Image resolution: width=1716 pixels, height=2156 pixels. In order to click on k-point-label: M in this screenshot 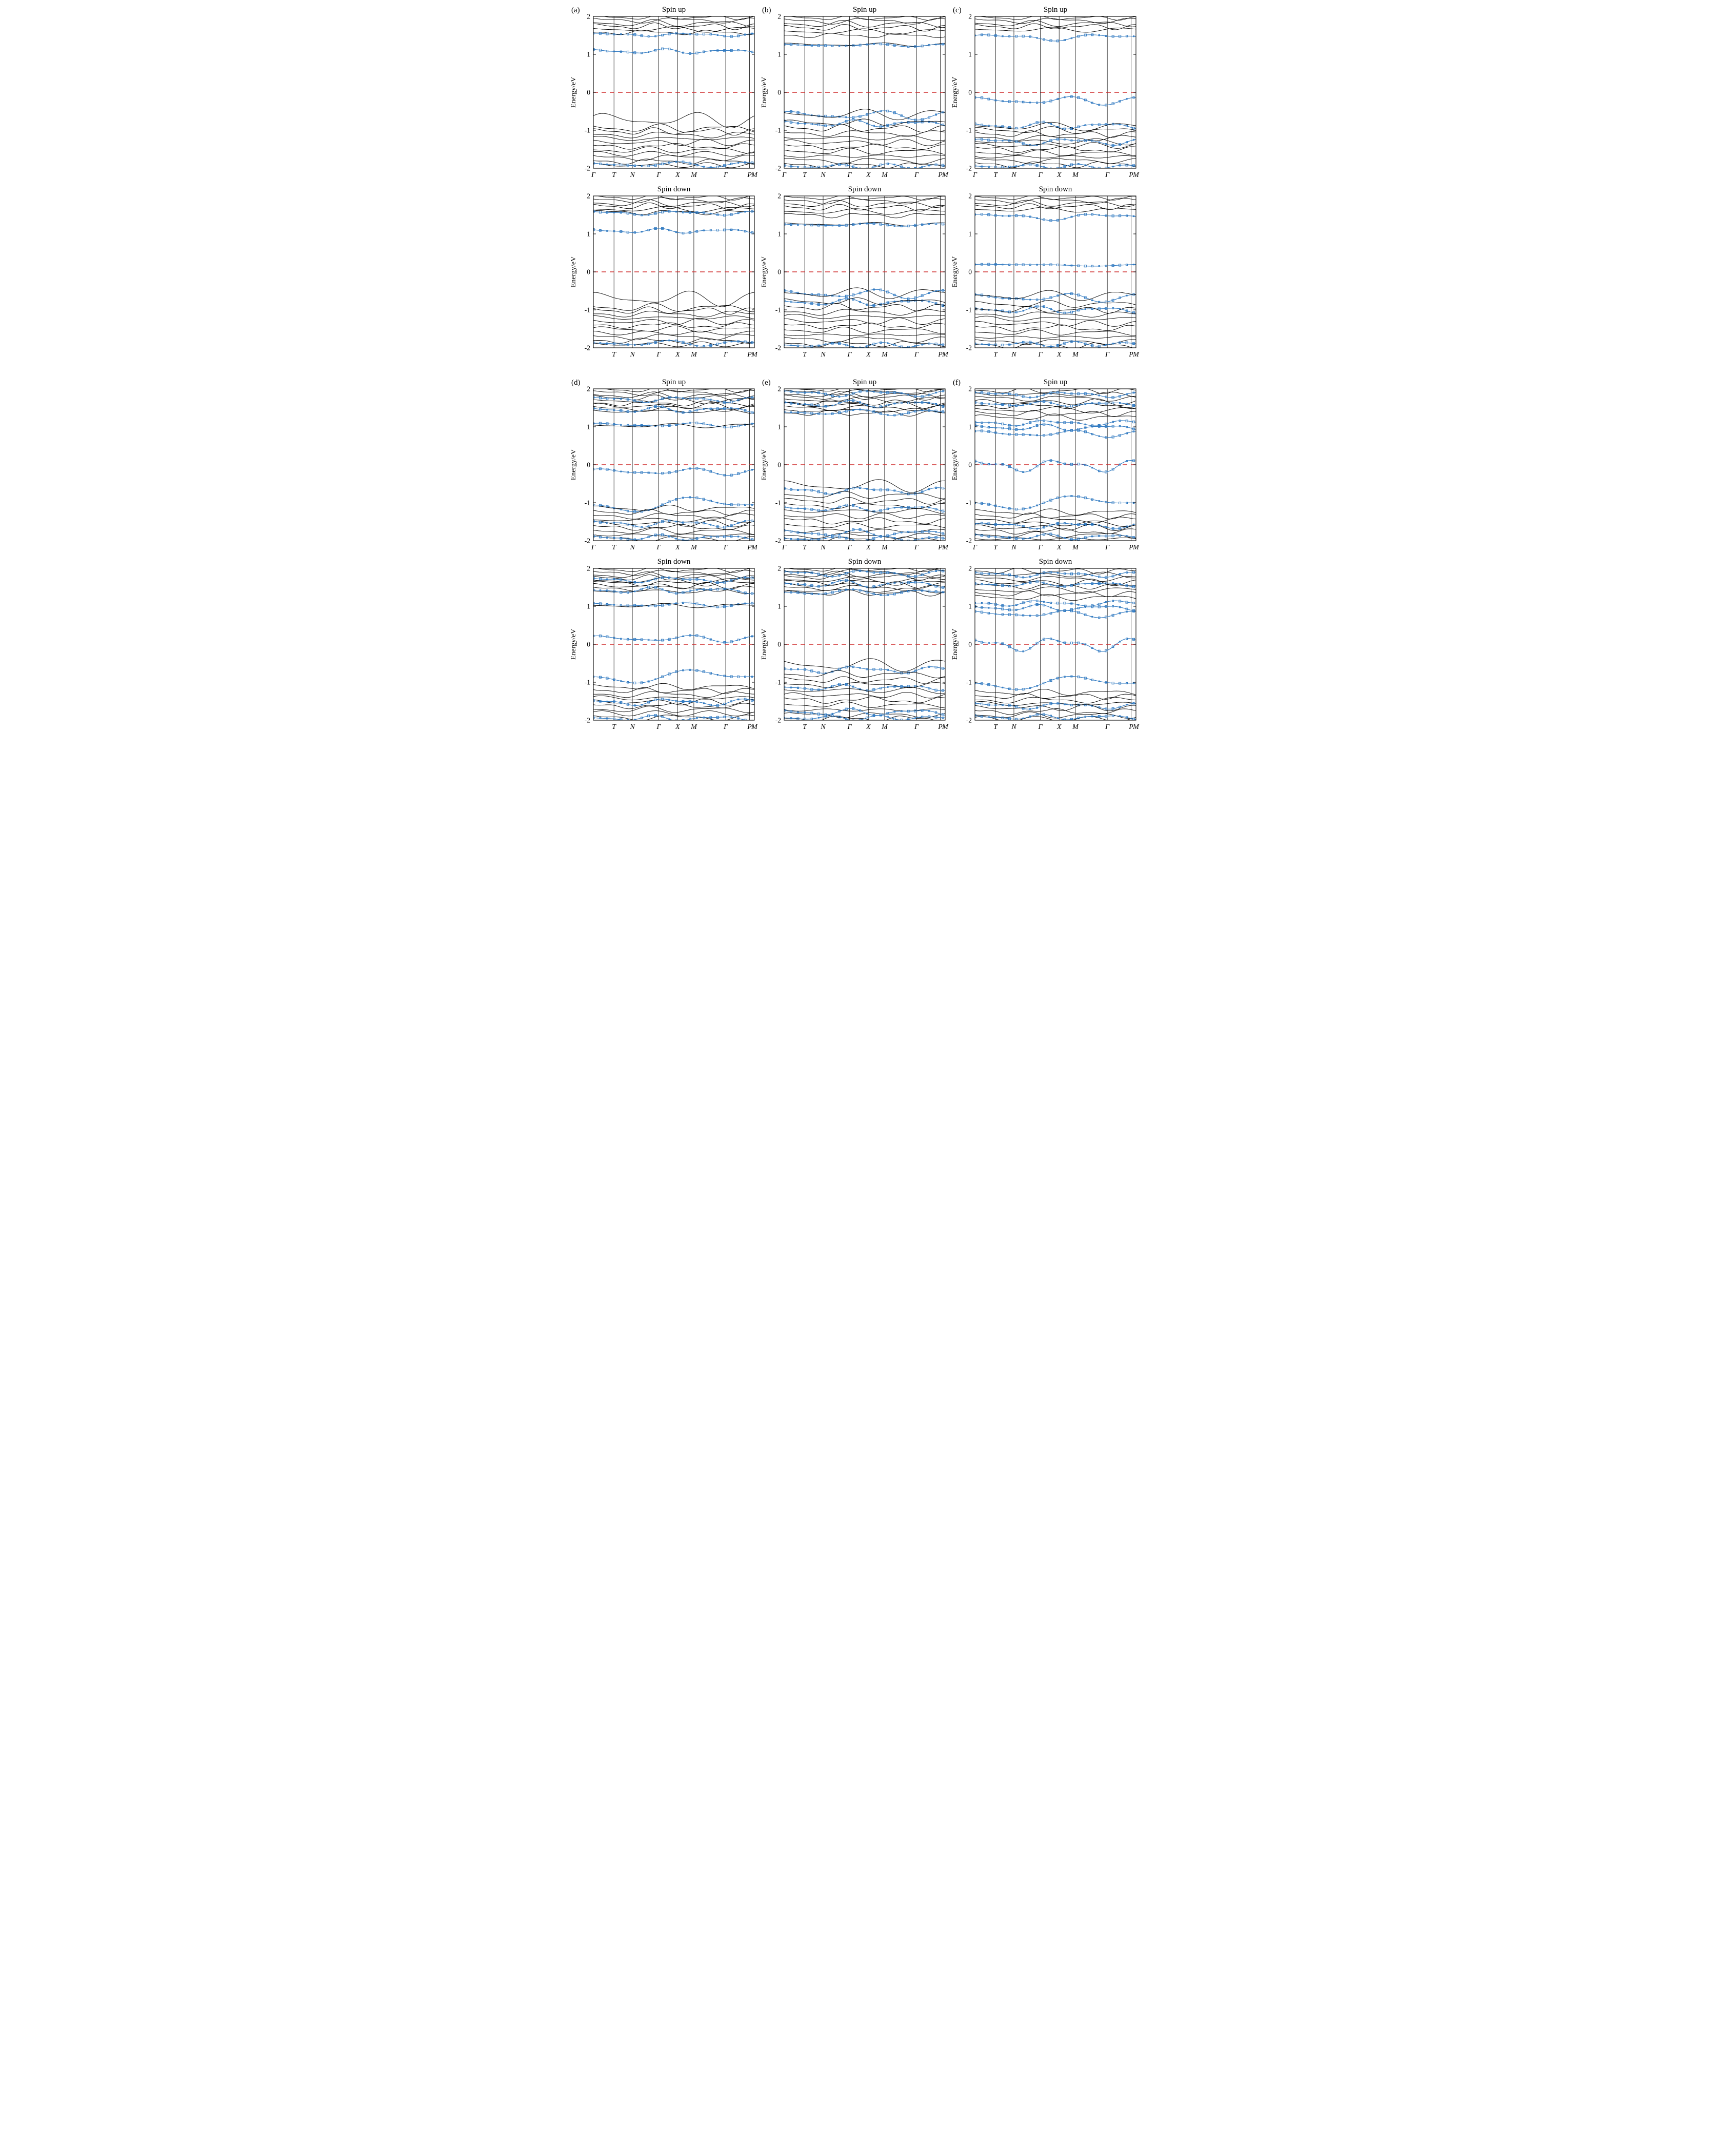, I will do `click(1136, 175)`.